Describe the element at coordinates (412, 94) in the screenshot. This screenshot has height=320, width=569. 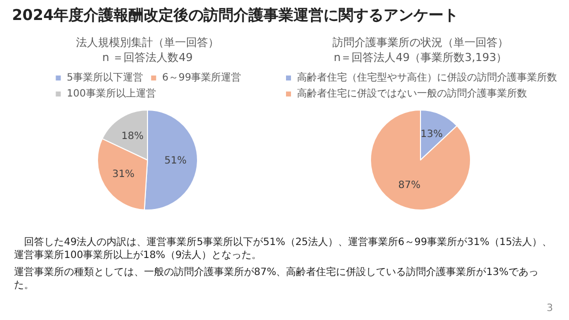
I see `legend-label: 高齢者住宅に併設ではない一般の訪問介護事業所数` at that location.